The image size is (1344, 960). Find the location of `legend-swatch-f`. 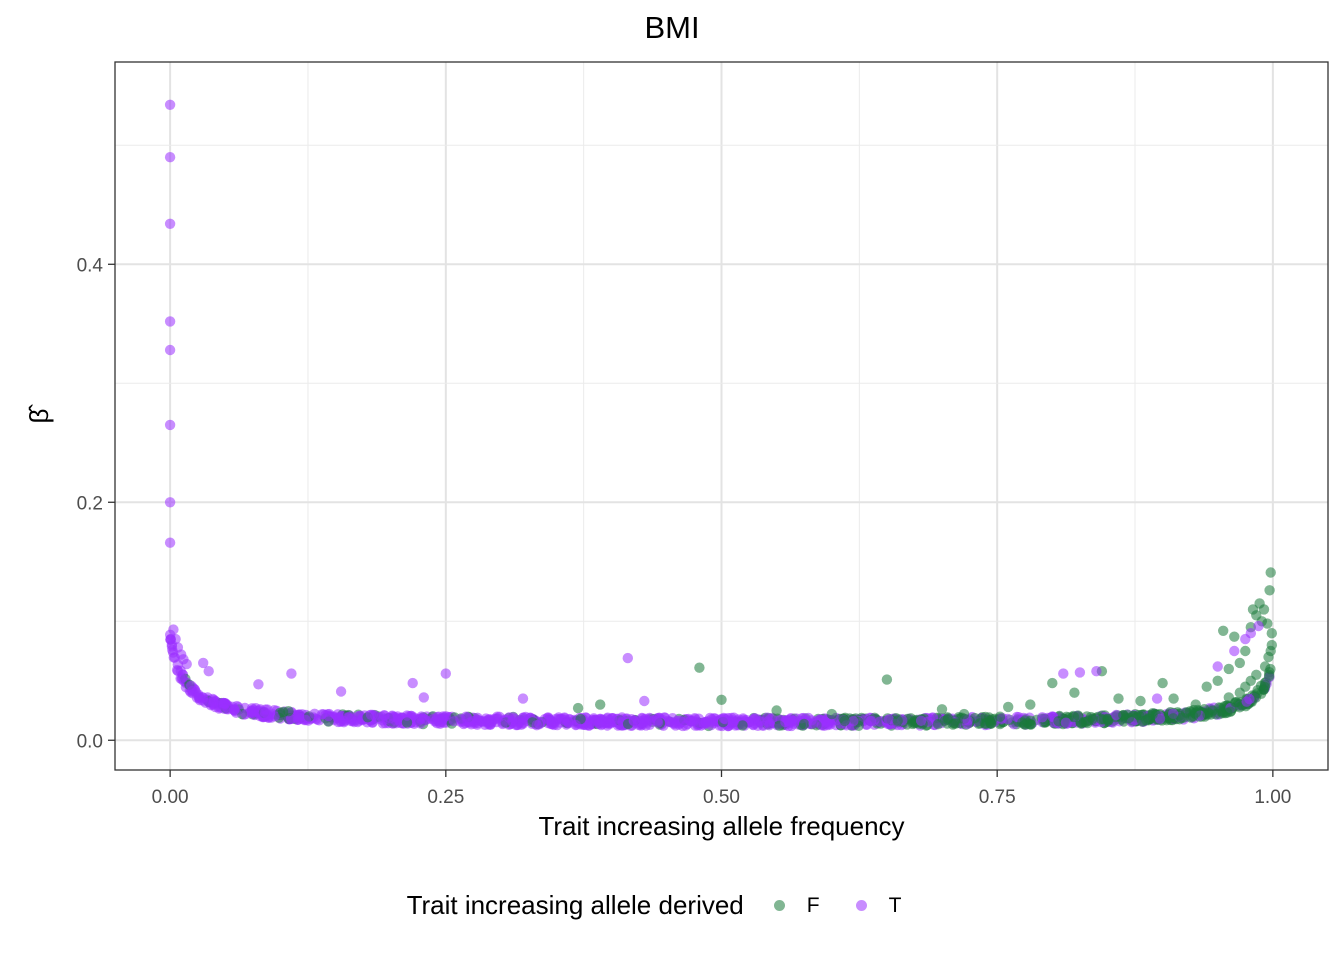

legend-swatch-f is located at coordinates (779, 905).